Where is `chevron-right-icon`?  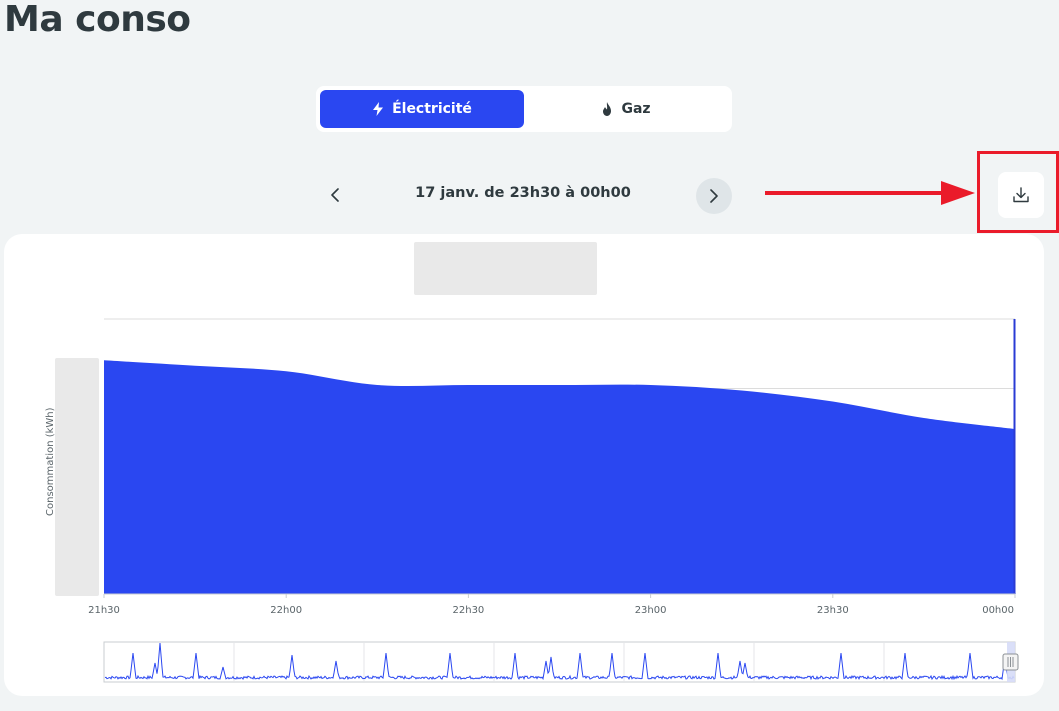 chevron-right-icon is located at coordinates (714, 196).